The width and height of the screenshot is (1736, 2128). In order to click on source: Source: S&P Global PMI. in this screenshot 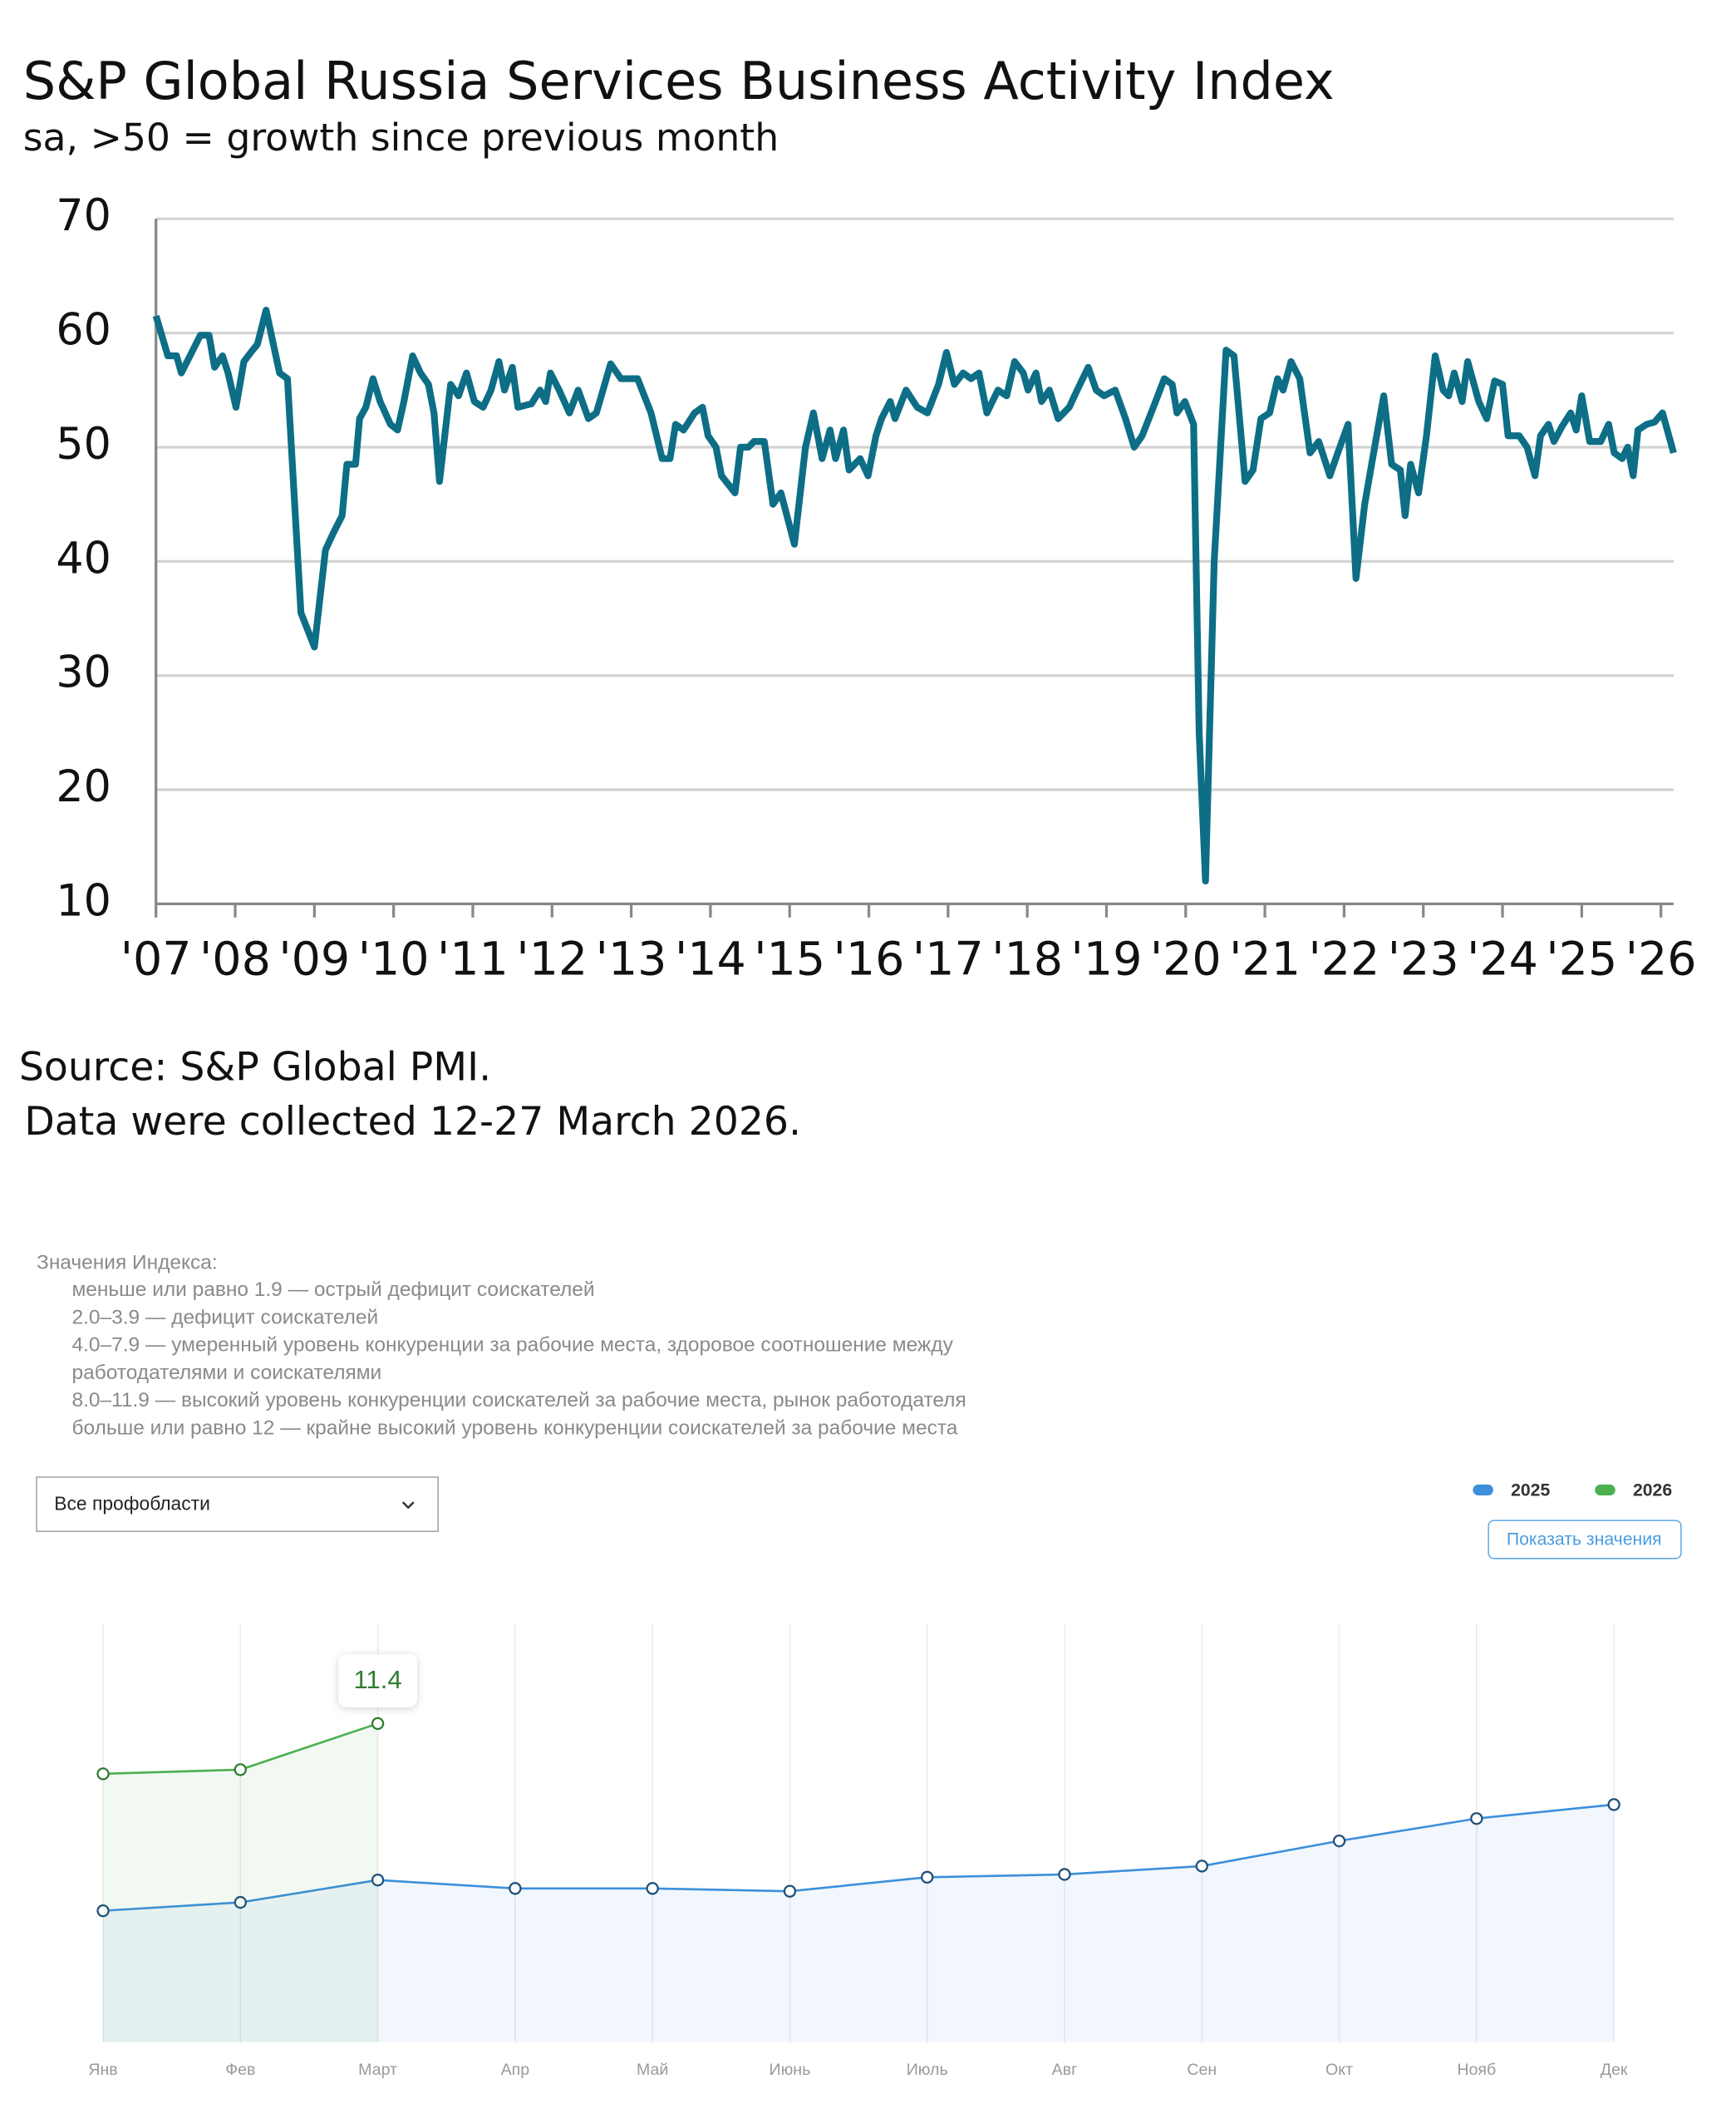, I will do `click(255, 1068)`.